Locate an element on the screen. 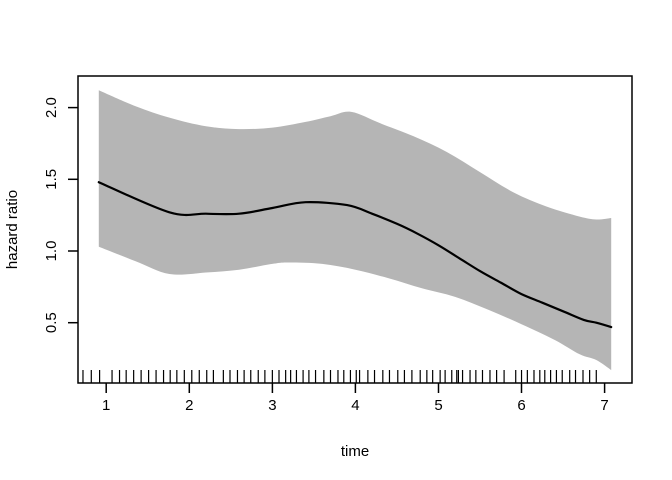 The height and width of the screenshot is (480, 672). y-tick-label: 1.0 is located at coordinates (51, 251).